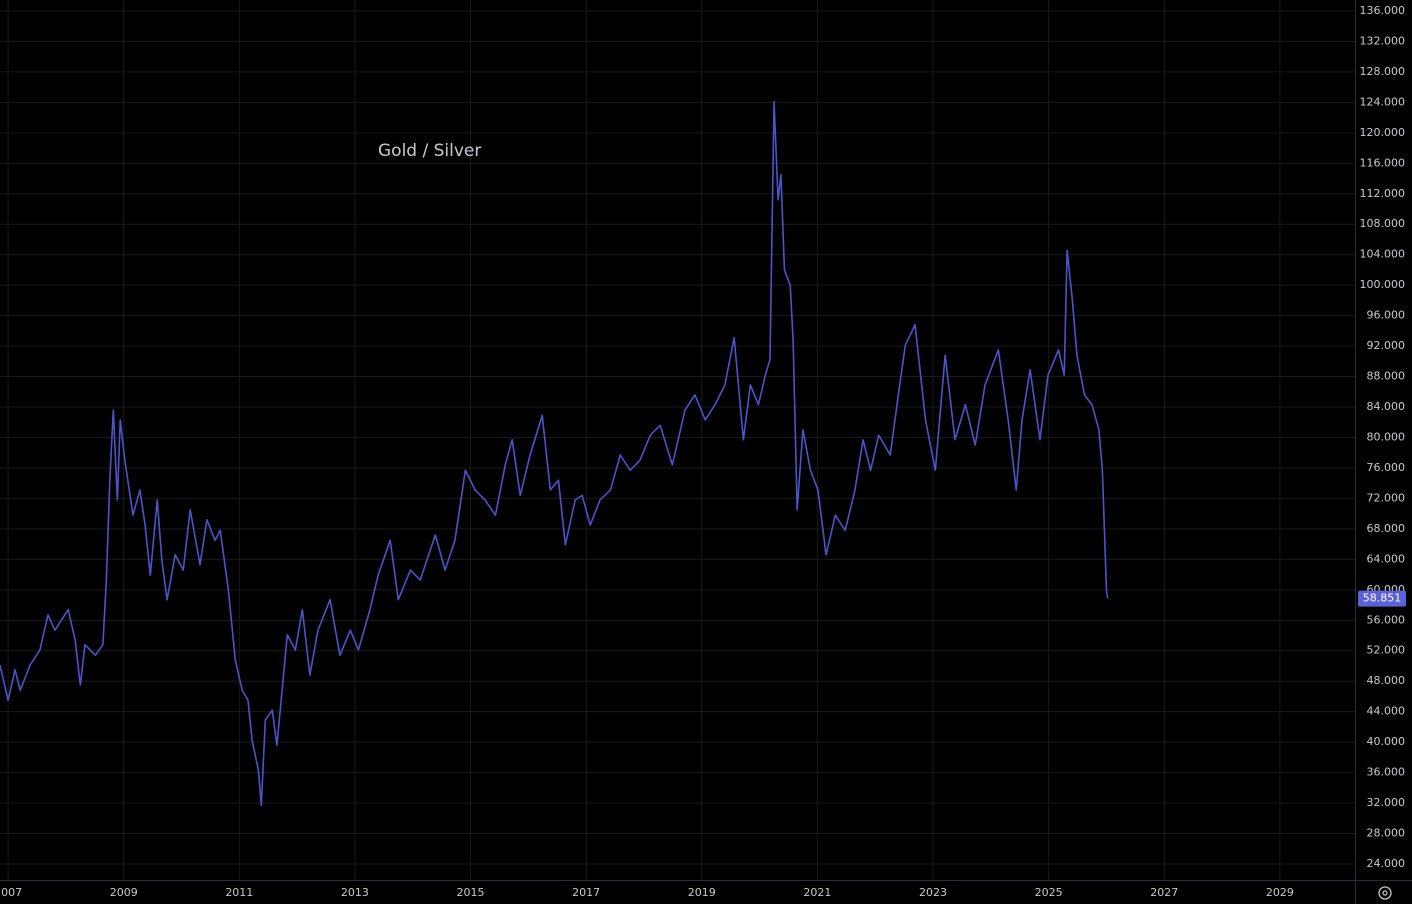 This screenshot has height=904, width=1412. Describe the element at coordinates (1386, 376) in the screenshot. I see `y-tick-label: 88.000` at that location.